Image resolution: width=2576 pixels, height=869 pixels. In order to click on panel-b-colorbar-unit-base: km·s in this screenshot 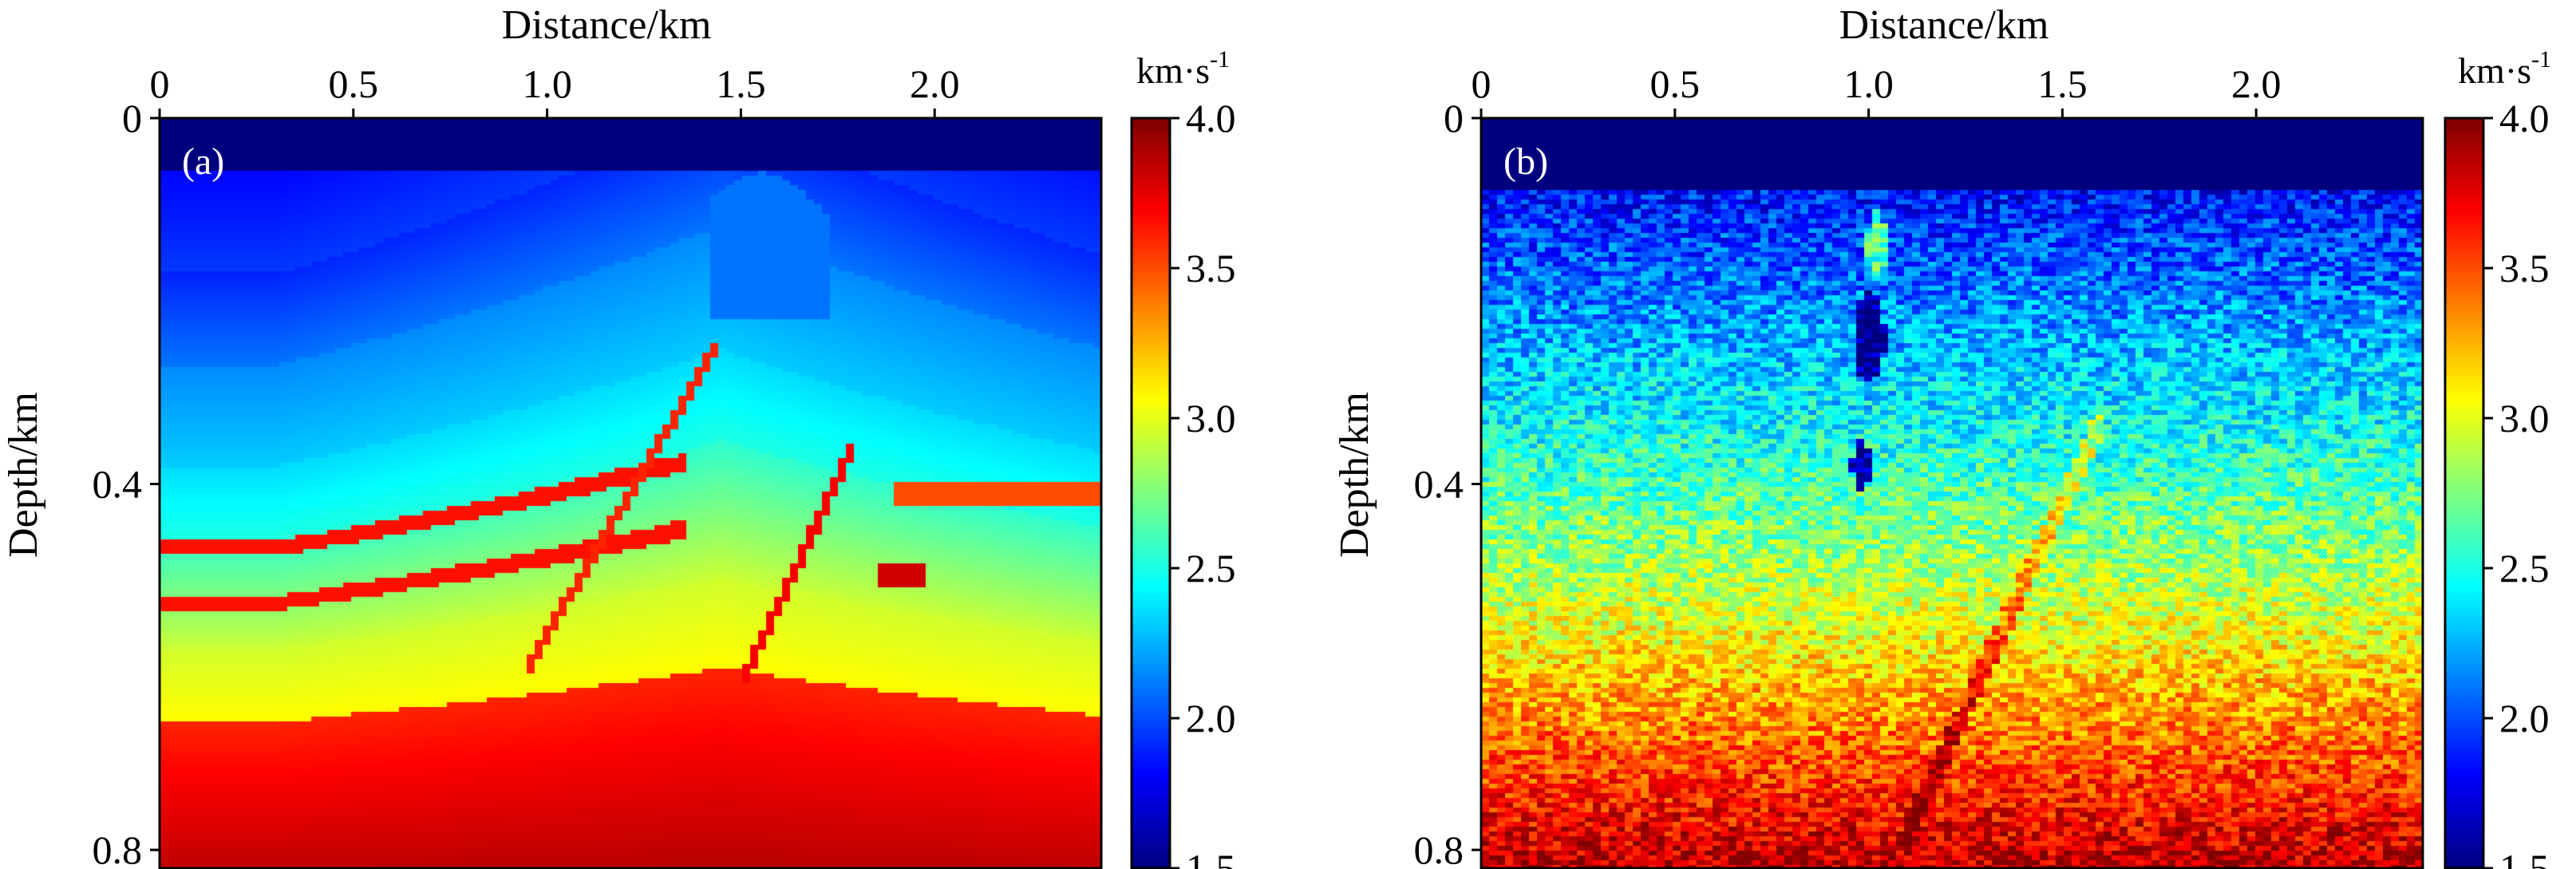, I will do `click(2494, 71)`.